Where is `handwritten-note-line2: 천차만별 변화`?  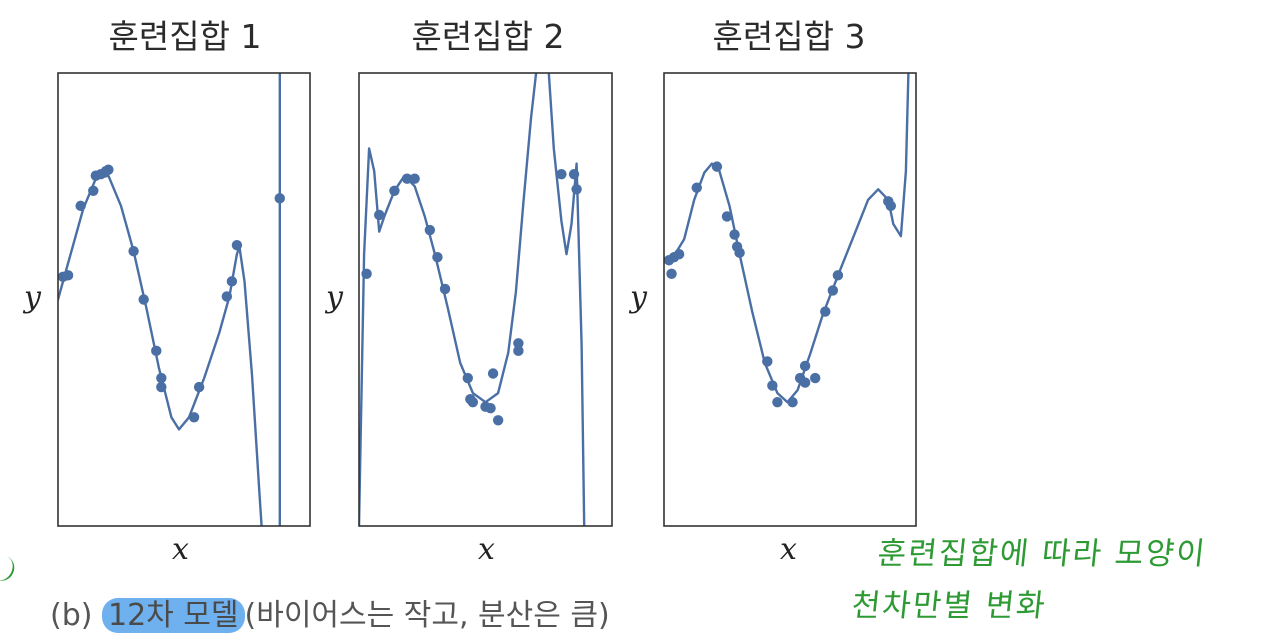 handwritten-note-line2: 천차만별 변화 is located at coordinates (949, 606).